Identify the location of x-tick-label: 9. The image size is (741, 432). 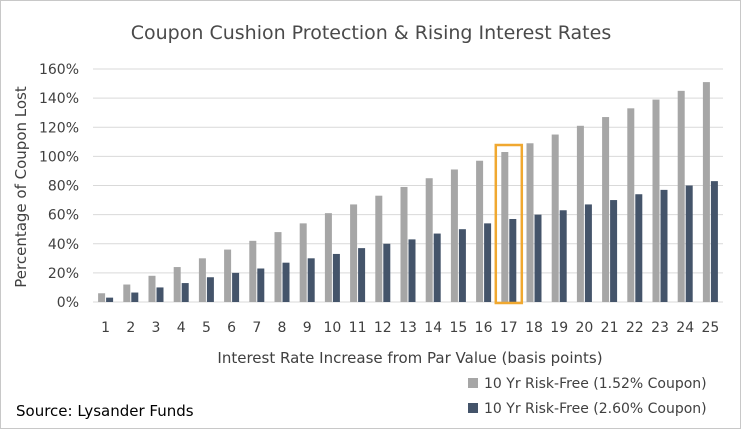
(307, 328).